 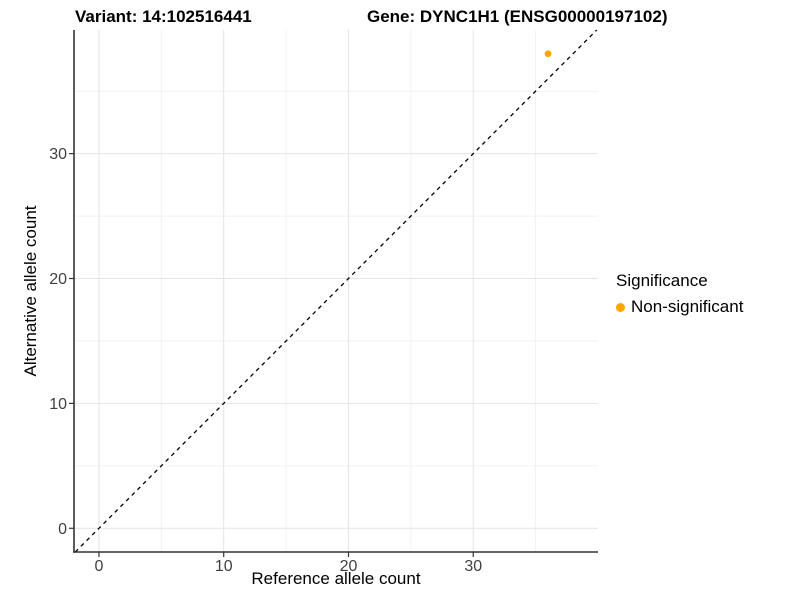 What do you see at coordinates (517, 16) in the screenshot?
I see `gene-title: Gene: DYNC1H1 (ENSG00000197102)` at bounding box center [517, 16].